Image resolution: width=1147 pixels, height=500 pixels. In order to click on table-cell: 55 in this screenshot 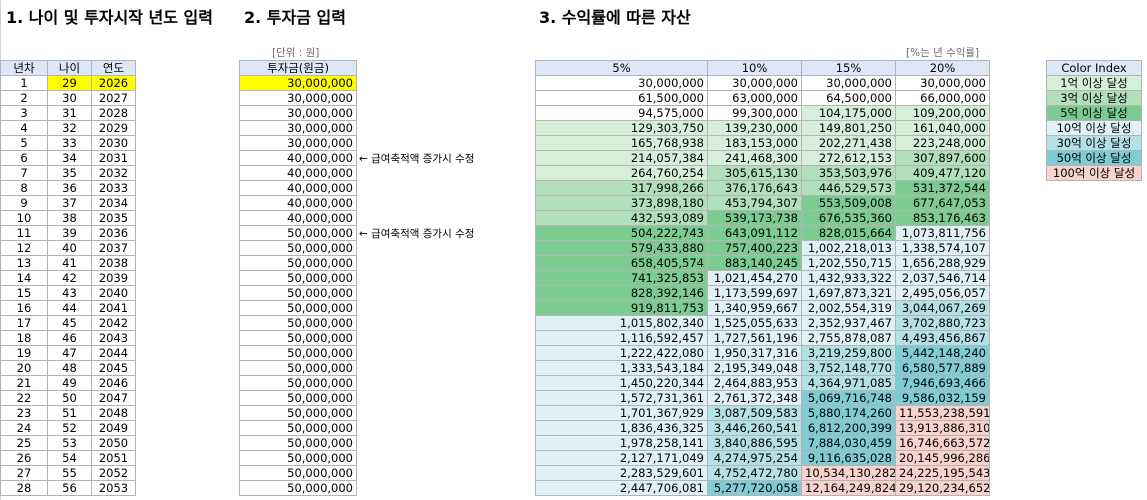, I will do `click(69, 473)`.